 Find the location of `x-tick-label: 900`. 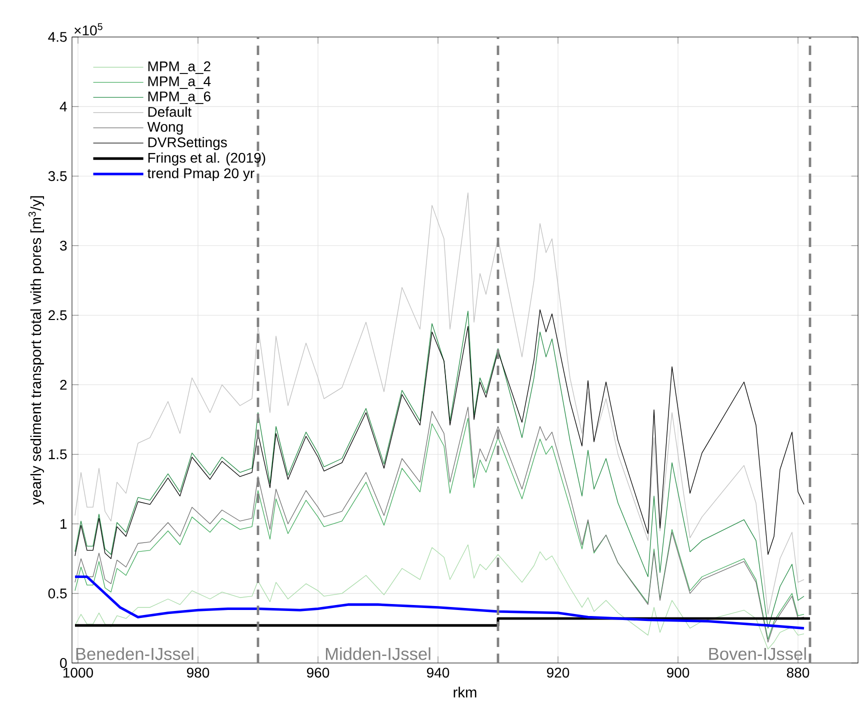

x-tick-label: 900 is located at coordinates (678, 673).